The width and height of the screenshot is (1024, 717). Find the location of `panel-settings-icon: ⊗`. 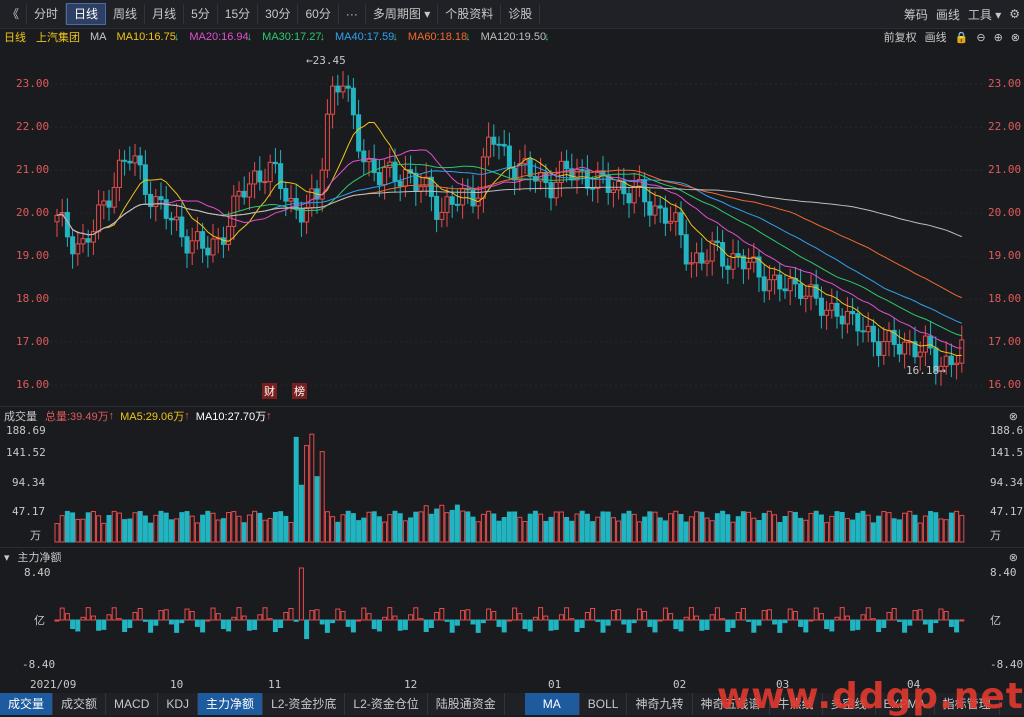

panel-settings-icon: ⊗ is located at coordinates (1013, 416).